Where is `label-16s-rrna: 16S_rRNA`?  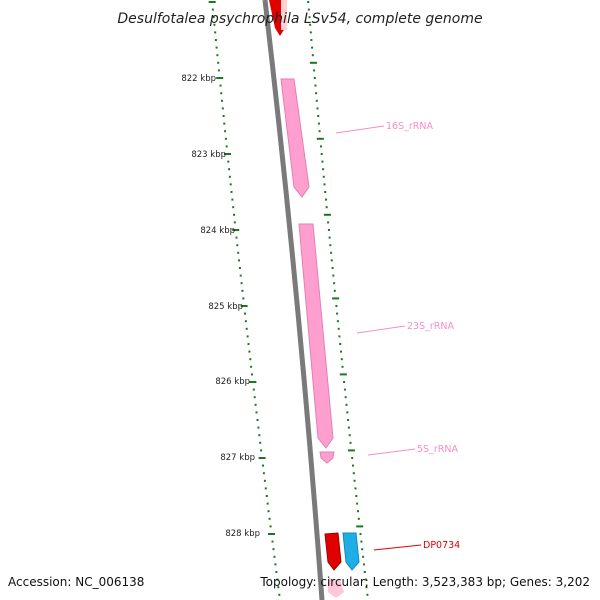 label-16s-rrna: 16S_rRNA is located at coordinates (409, 126).